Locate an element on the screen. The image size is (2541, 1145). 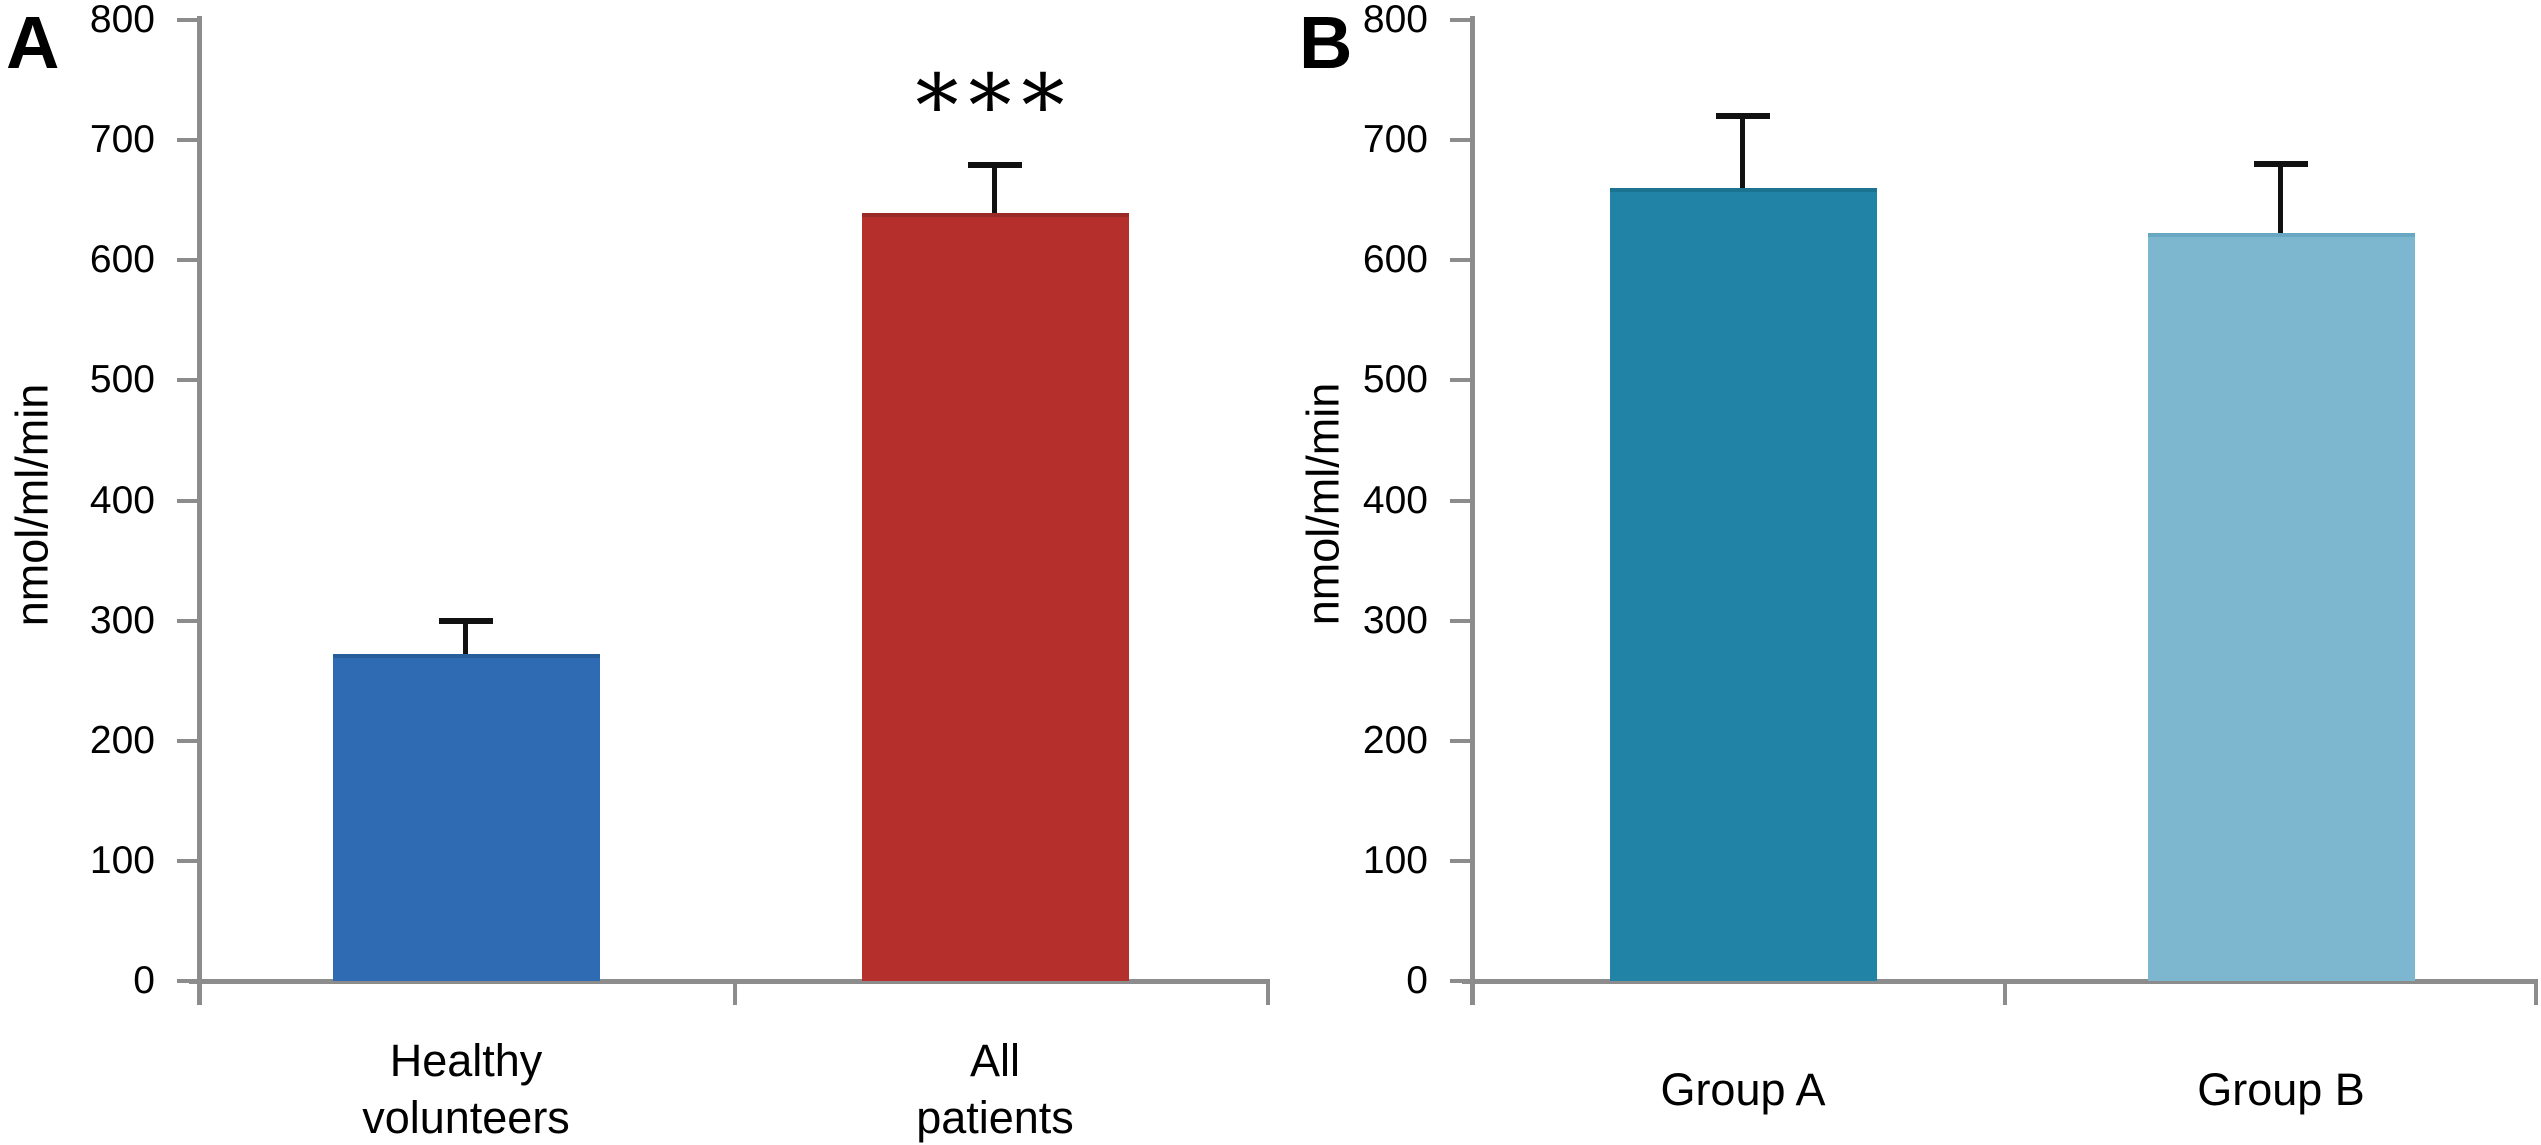
x-category-label: All patients is located at coordinates (995, 1089).